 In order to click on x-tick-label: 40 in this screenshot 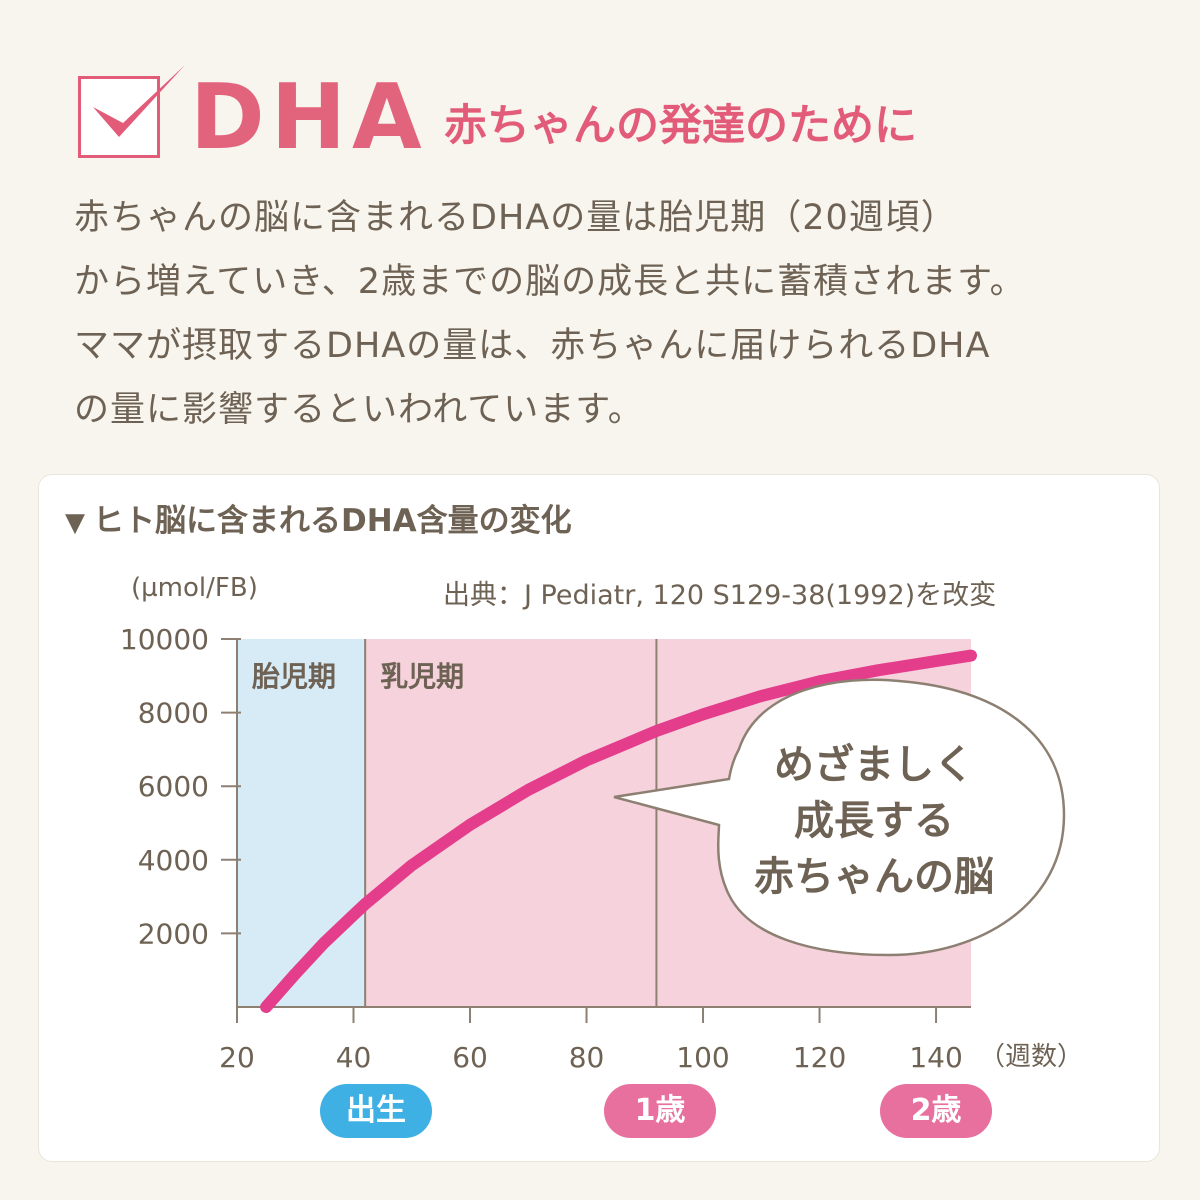, I will do `click(354, 1057)`.